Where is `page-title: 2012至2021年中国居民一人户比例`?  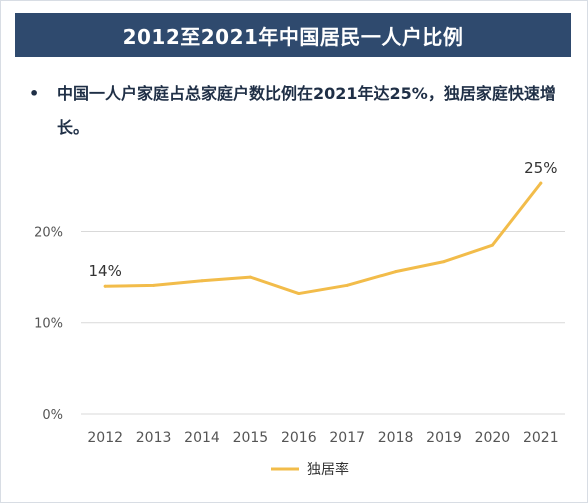 page-title: 2012至2021年中国居民一人户比例 is located at coordinates (293, 35).